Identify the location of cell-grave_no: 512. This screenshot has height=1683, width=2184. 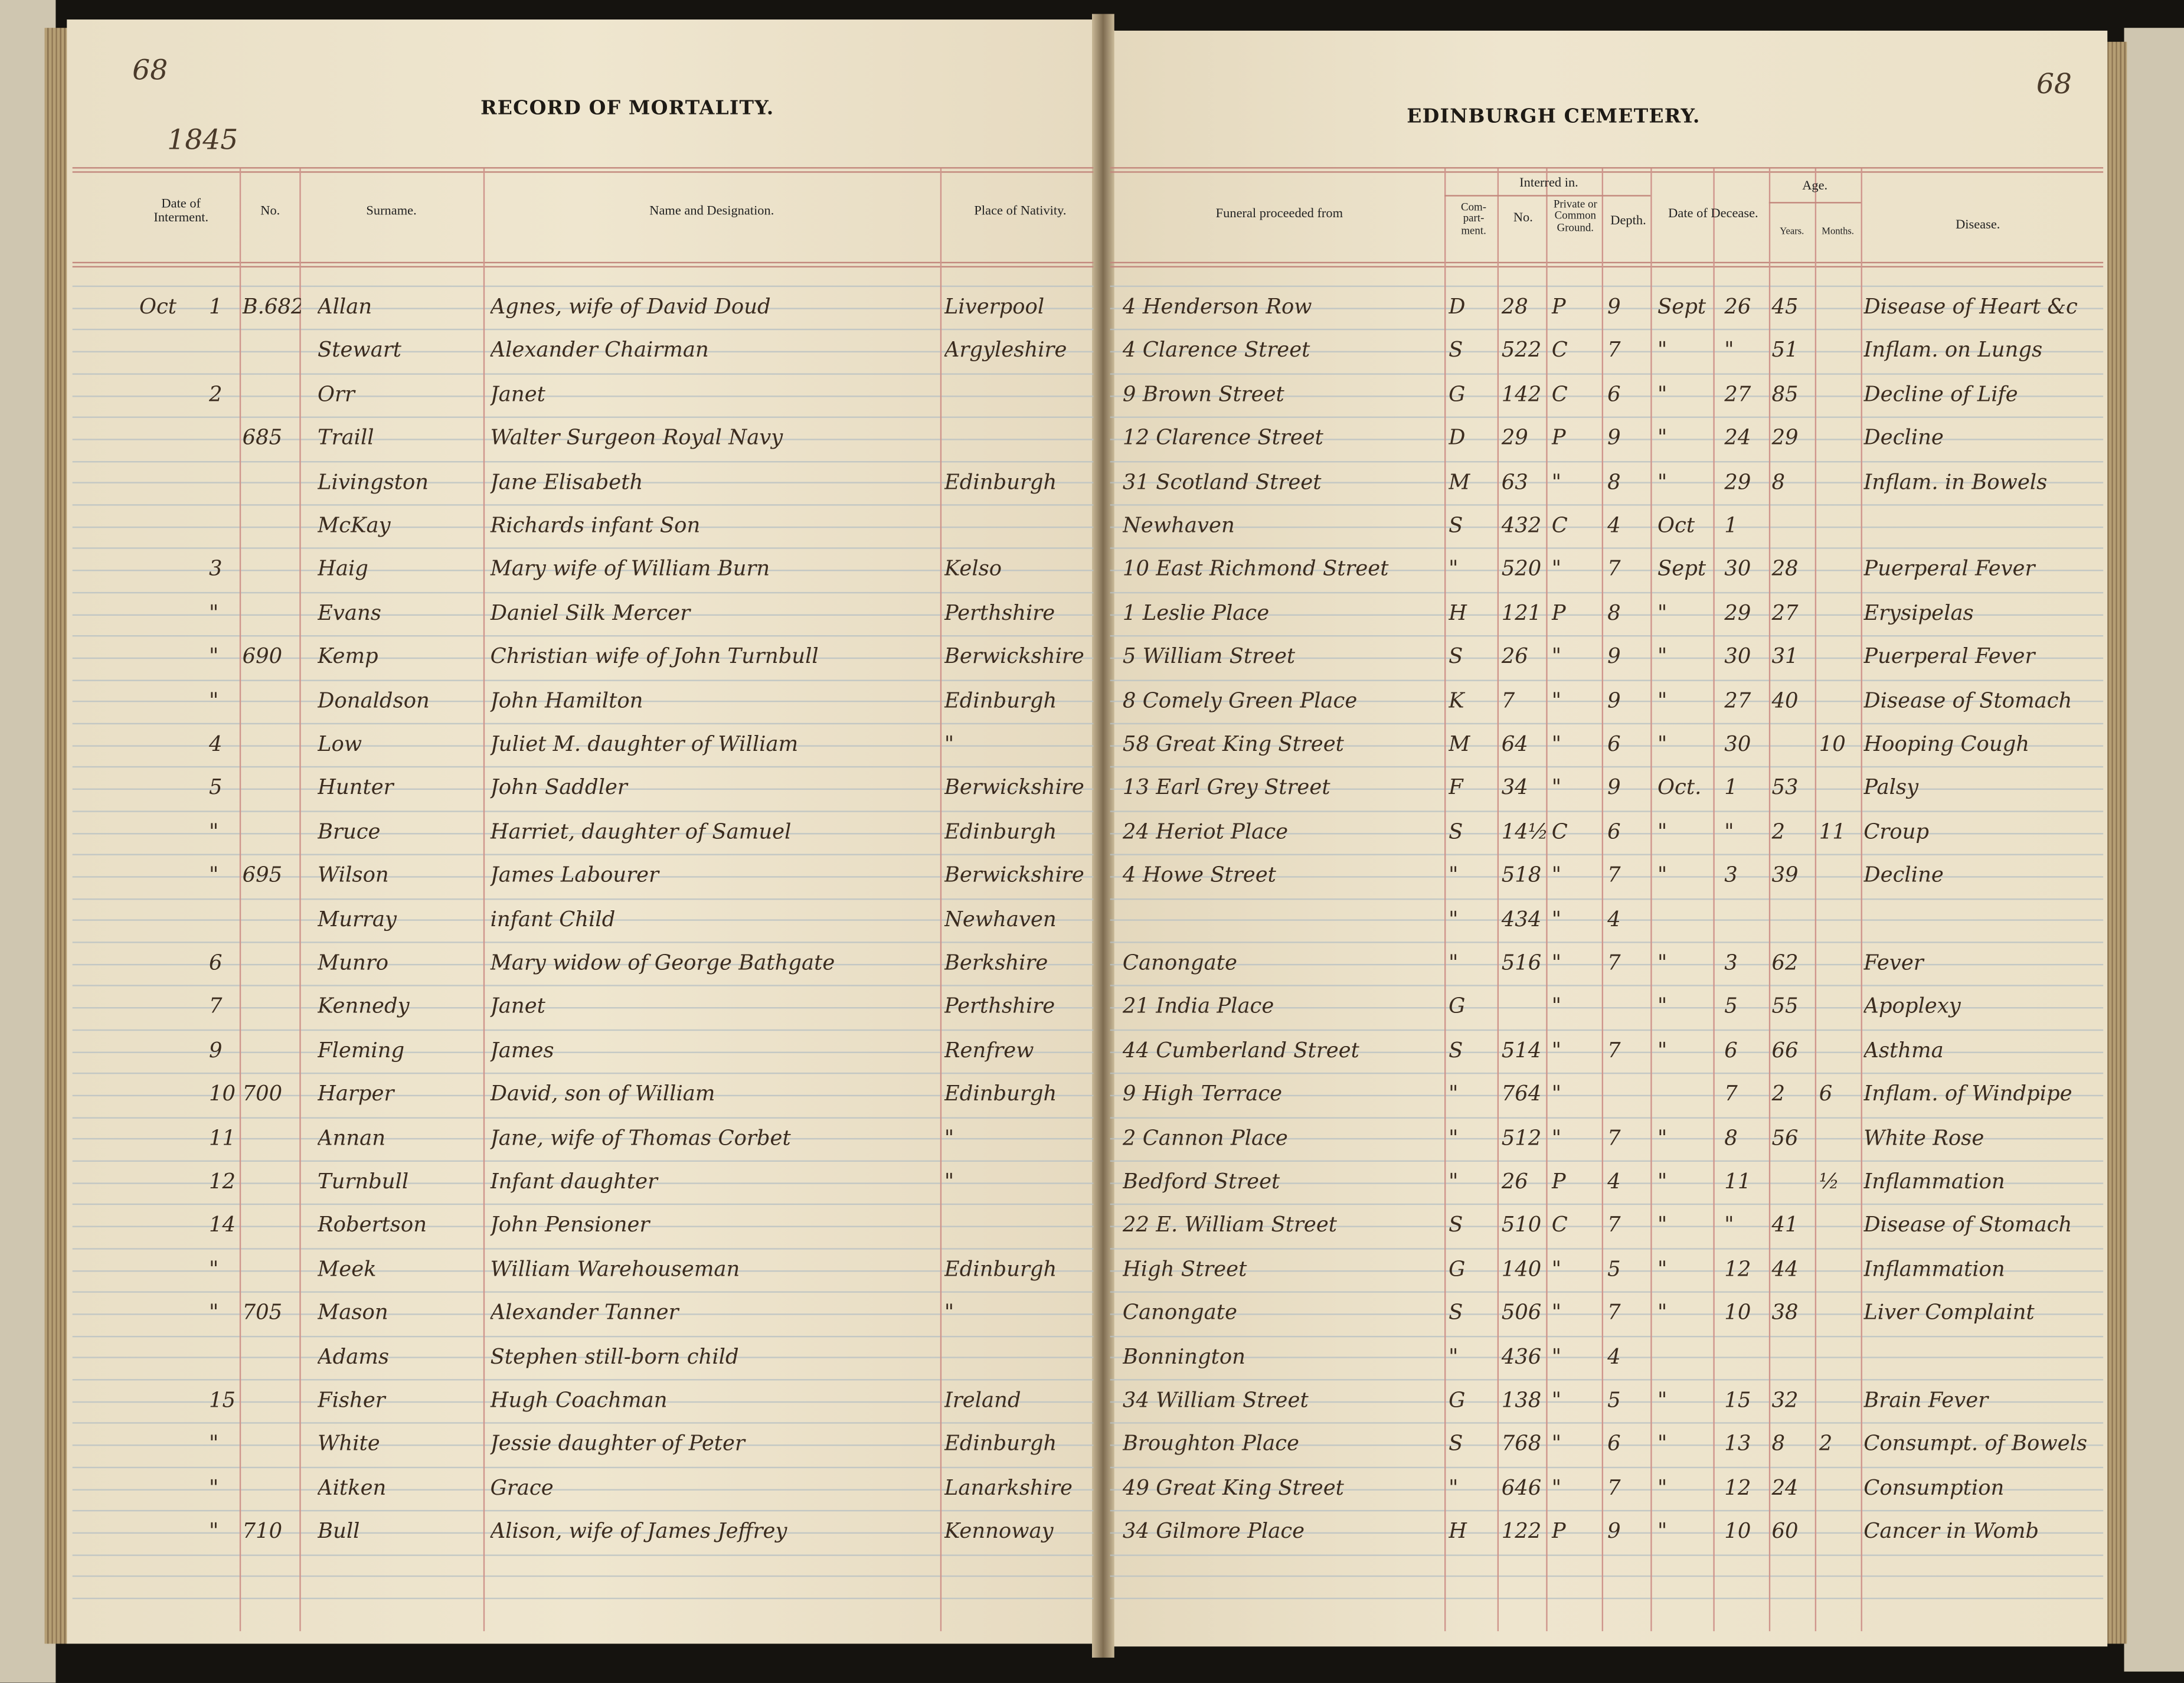
(1521, 1138).